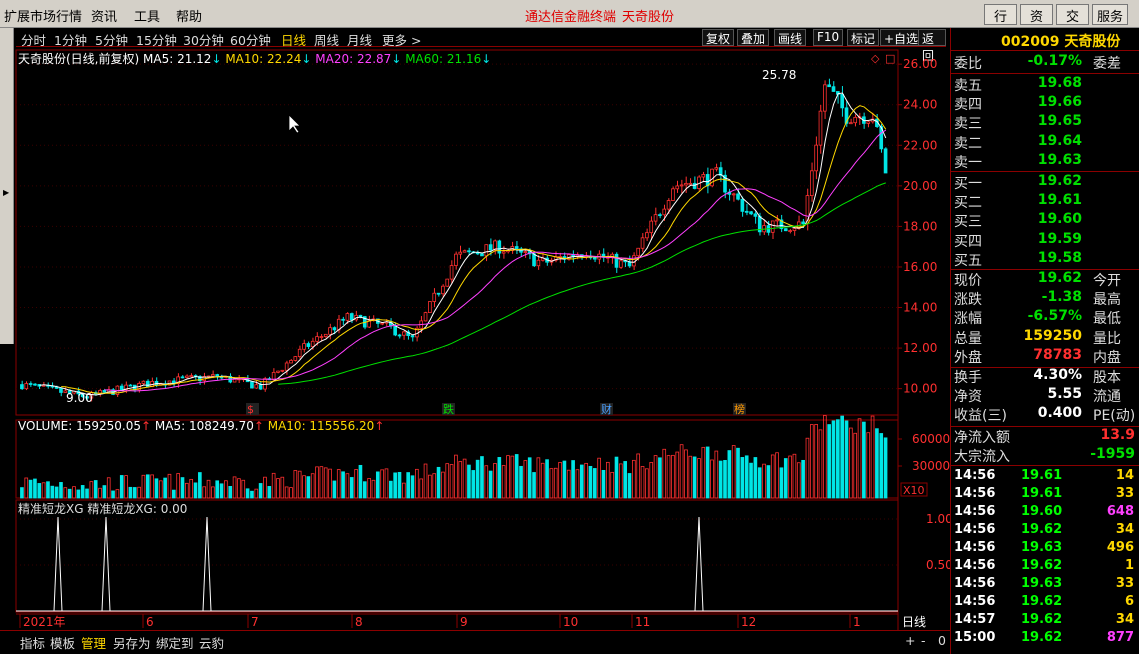 This screenshot has height=654, width=1139. I want to click on menu-help: 帮助, so click(189, 17).